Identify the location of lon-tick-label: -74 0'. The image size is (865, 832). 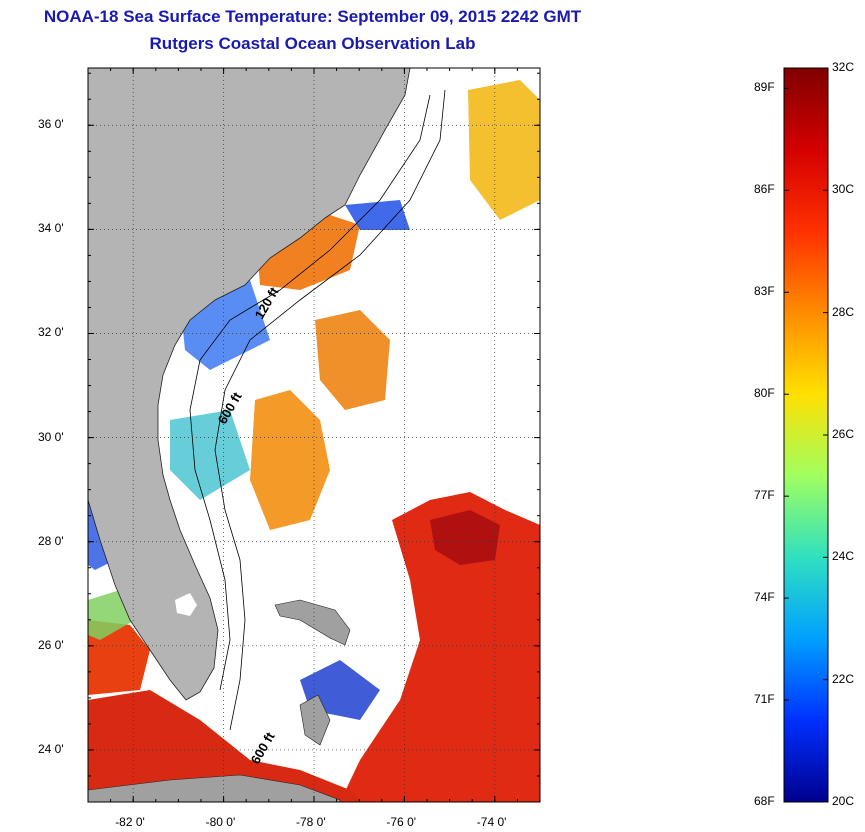
(491, 822).